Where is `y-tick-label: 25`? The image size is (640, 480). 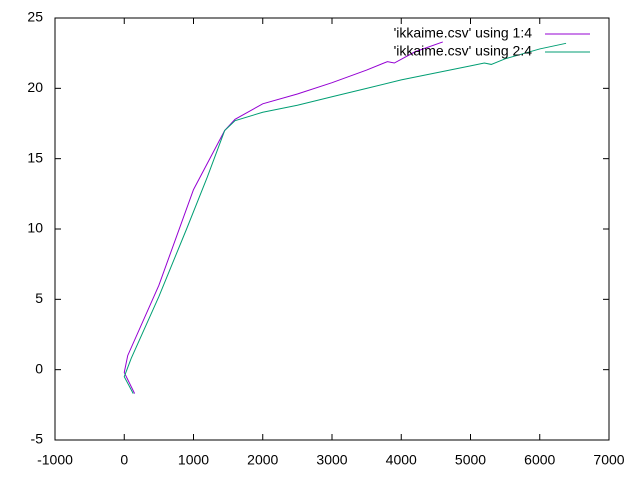 y-tick-label: 25 is located at coordinates (35, 17).